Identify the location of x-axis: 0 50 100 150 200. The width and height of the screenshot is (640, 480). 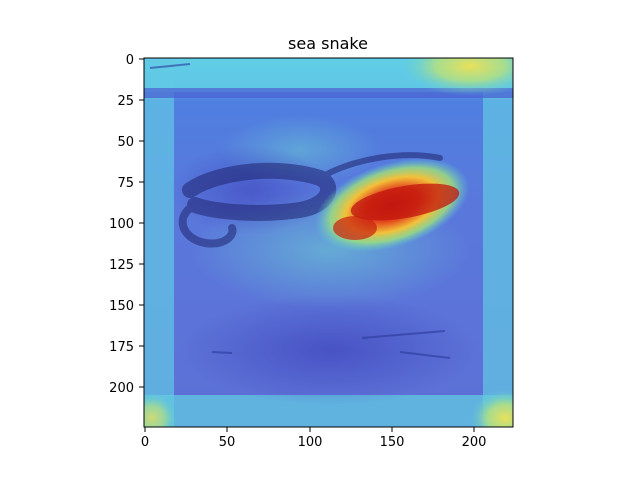
(314, 438).